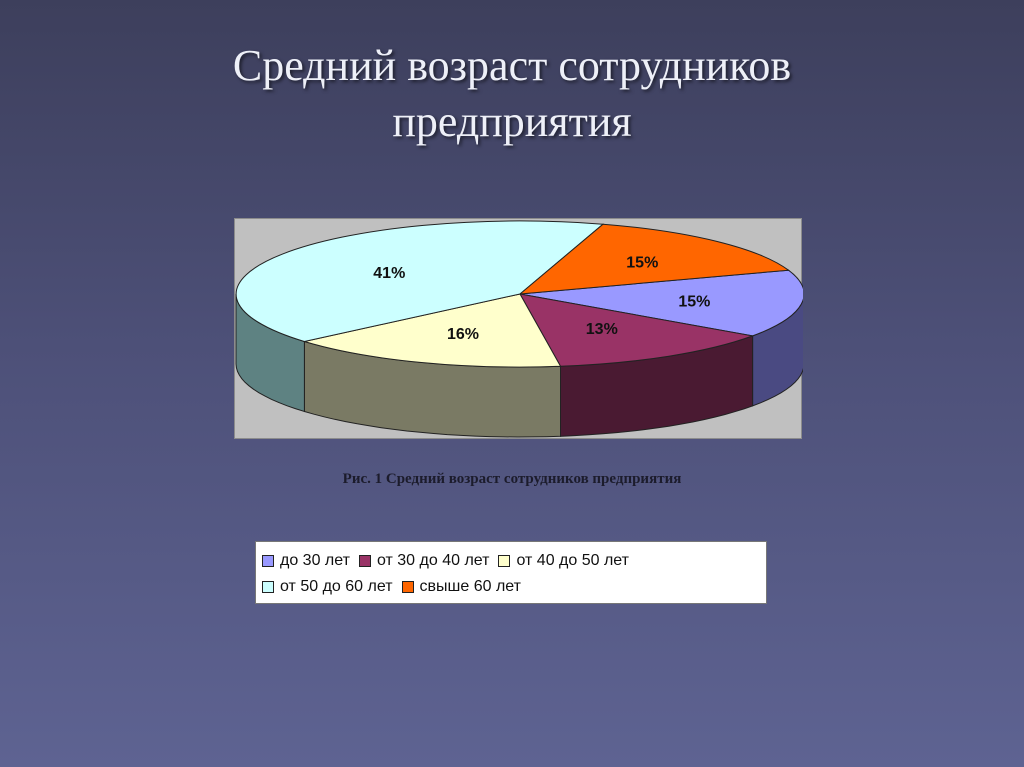 This screenshot has height=767, width=1024. I want to click on legend-label-under-30: до 30 лет, so click(315, 560).